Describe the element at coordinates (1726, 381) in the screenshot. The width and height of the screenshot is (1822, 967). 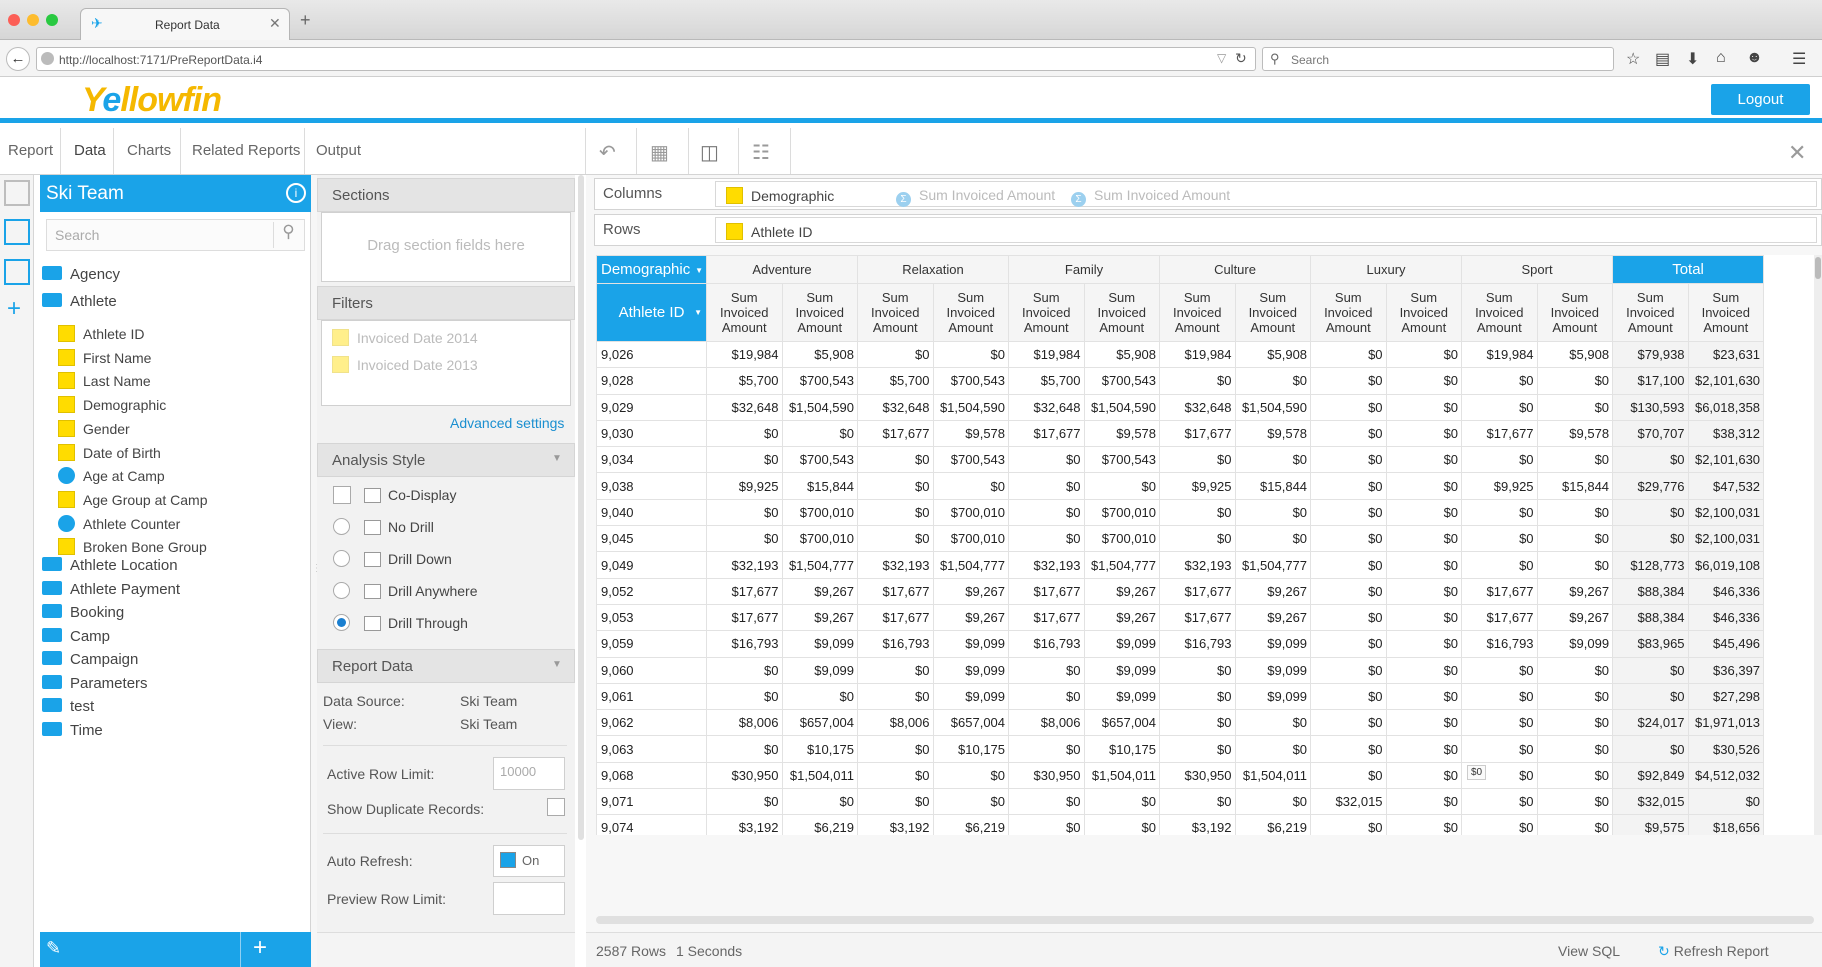
I see `value-cell: $2,101,630` at that location.